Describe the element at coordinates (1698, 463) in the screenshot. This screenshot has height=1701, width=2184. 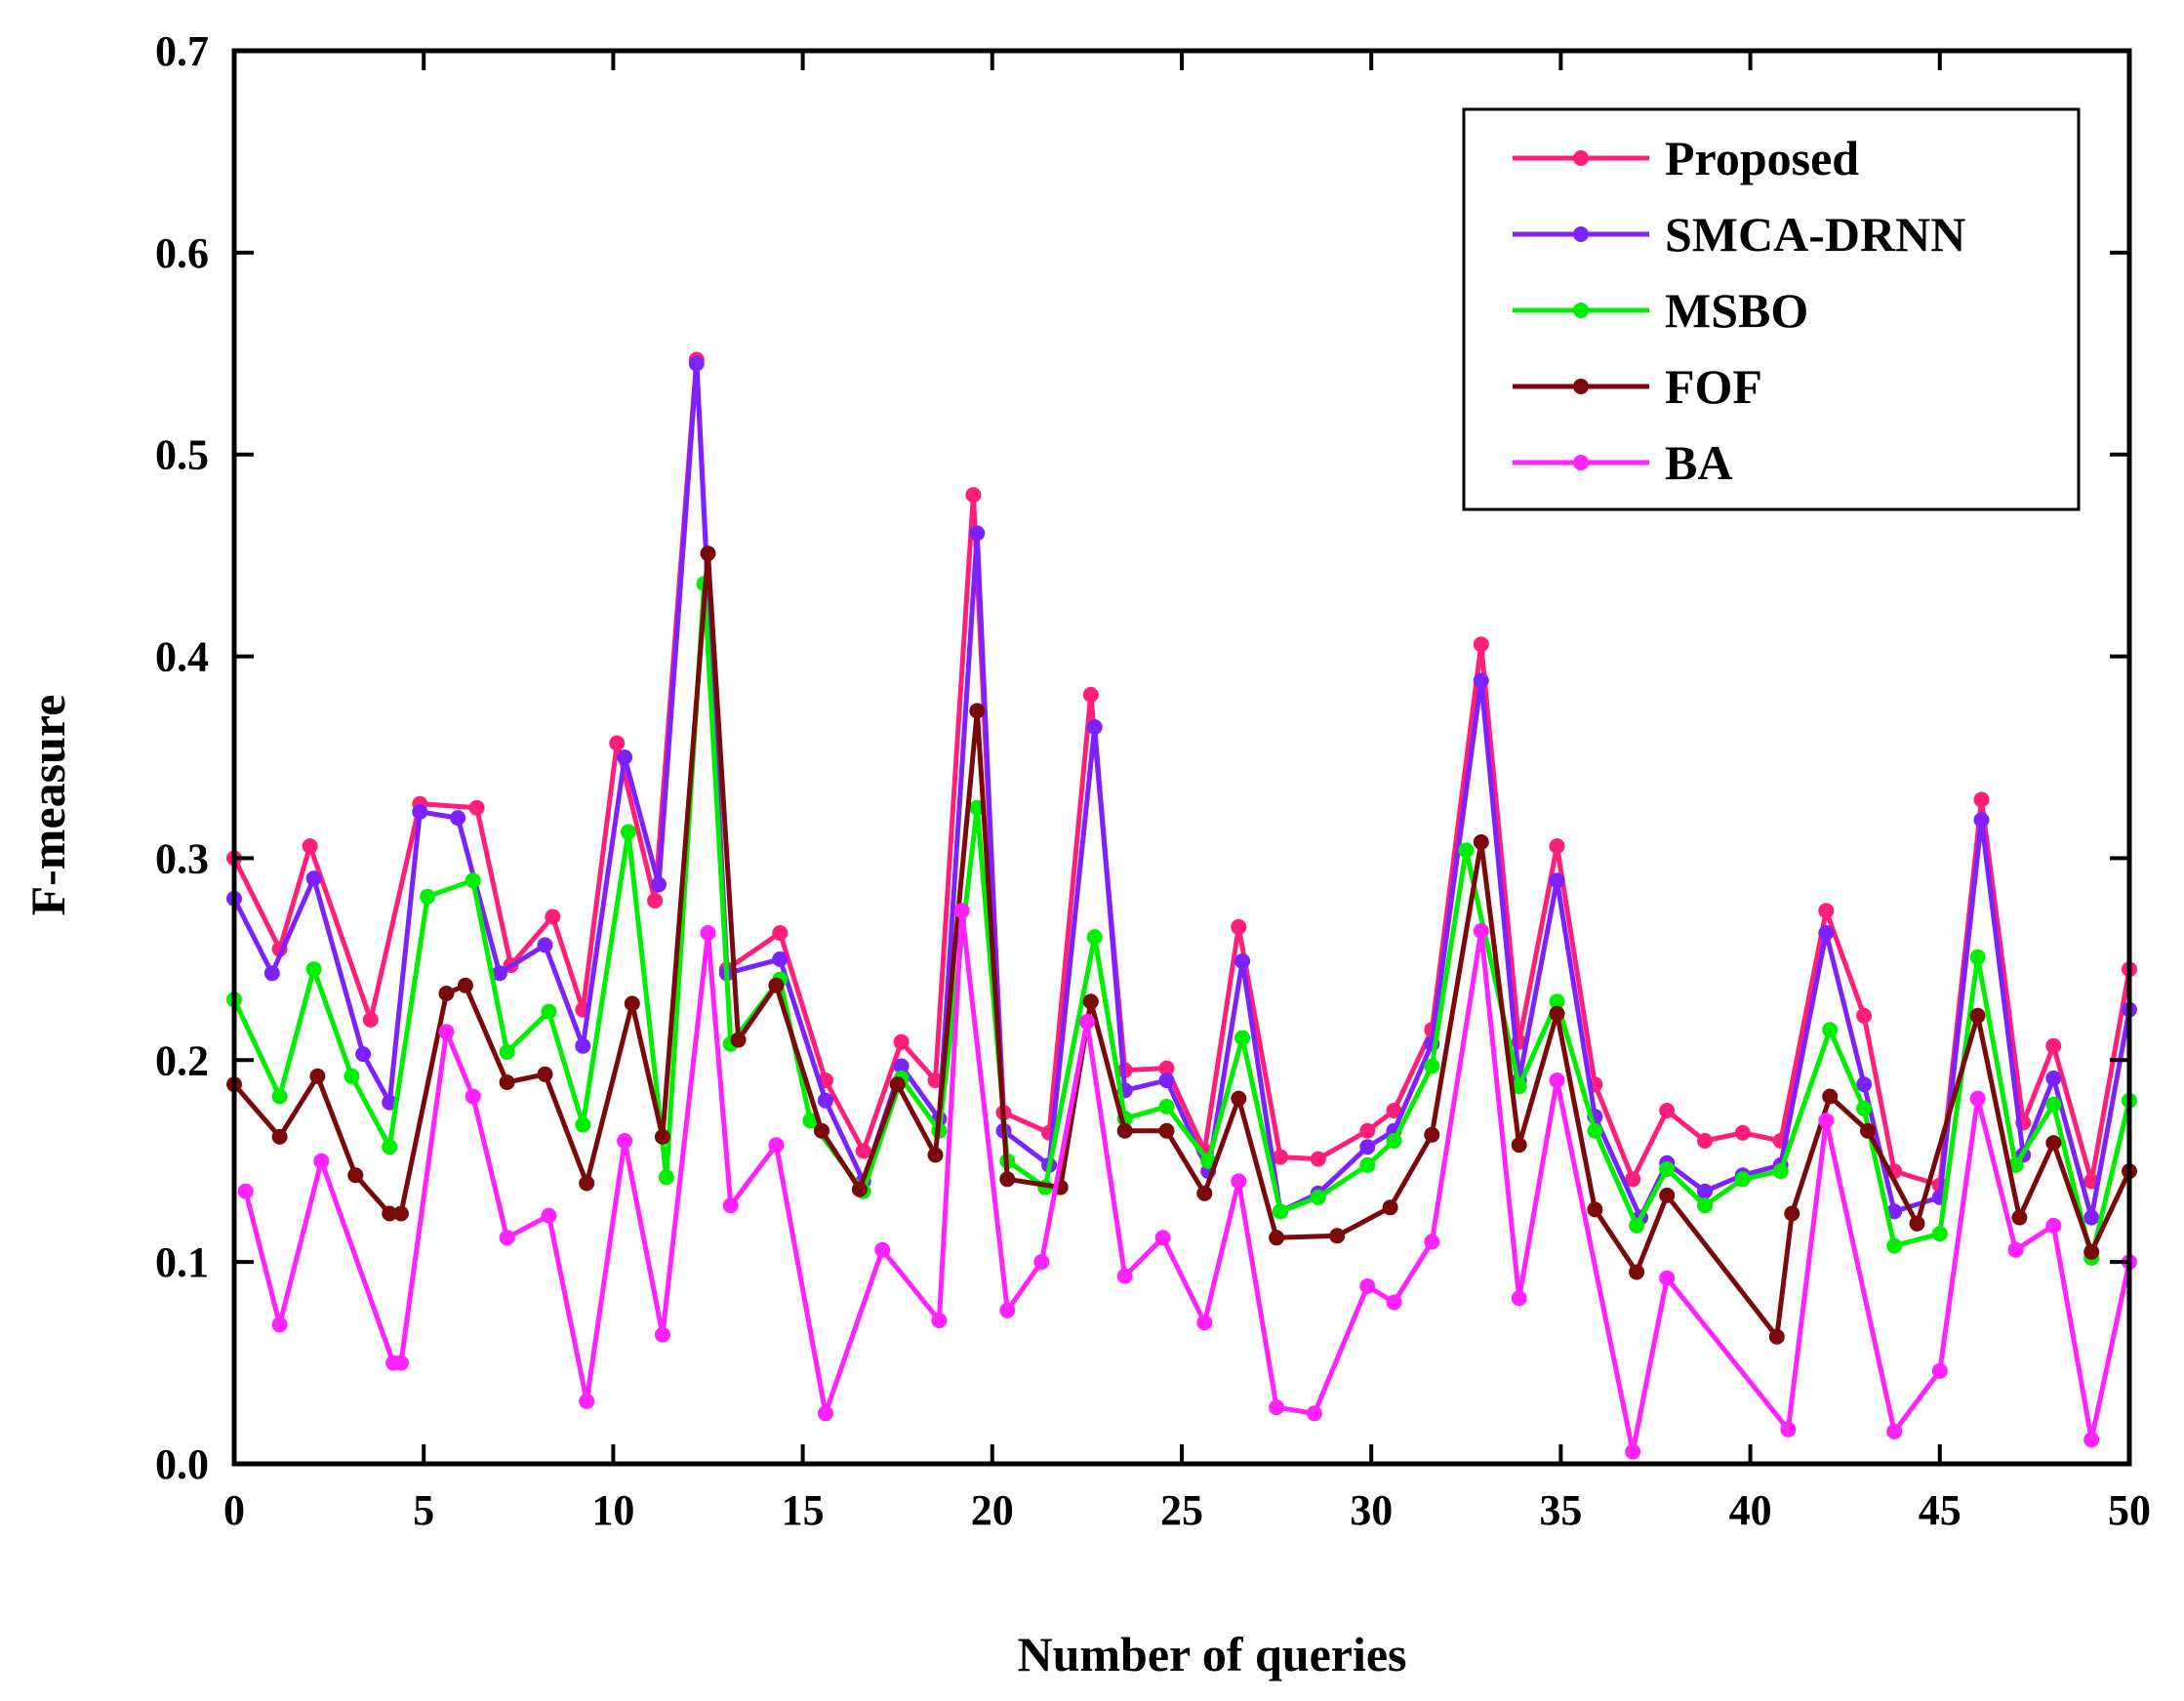
I see `legend-label: BA` at that location.